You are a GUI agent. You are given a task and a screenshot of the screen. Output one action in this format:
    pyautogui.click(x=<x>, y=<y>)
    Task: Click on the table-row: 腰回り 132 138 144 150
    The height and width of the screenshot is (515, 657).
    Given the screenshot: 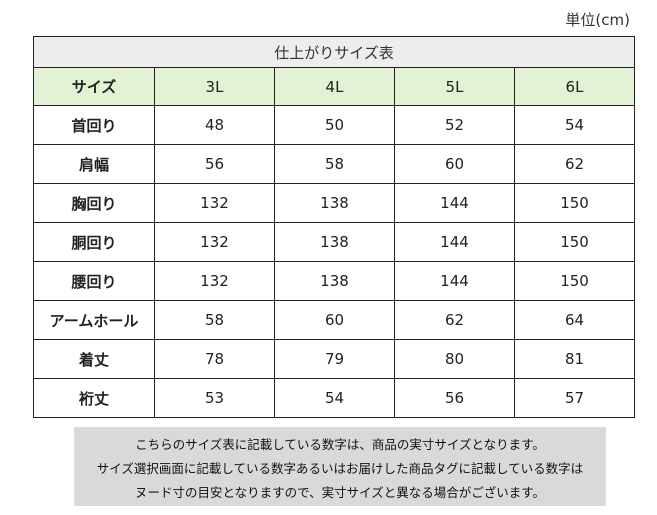 What is the action you would take?
    pyautogui.click(x=334, y=281)
    